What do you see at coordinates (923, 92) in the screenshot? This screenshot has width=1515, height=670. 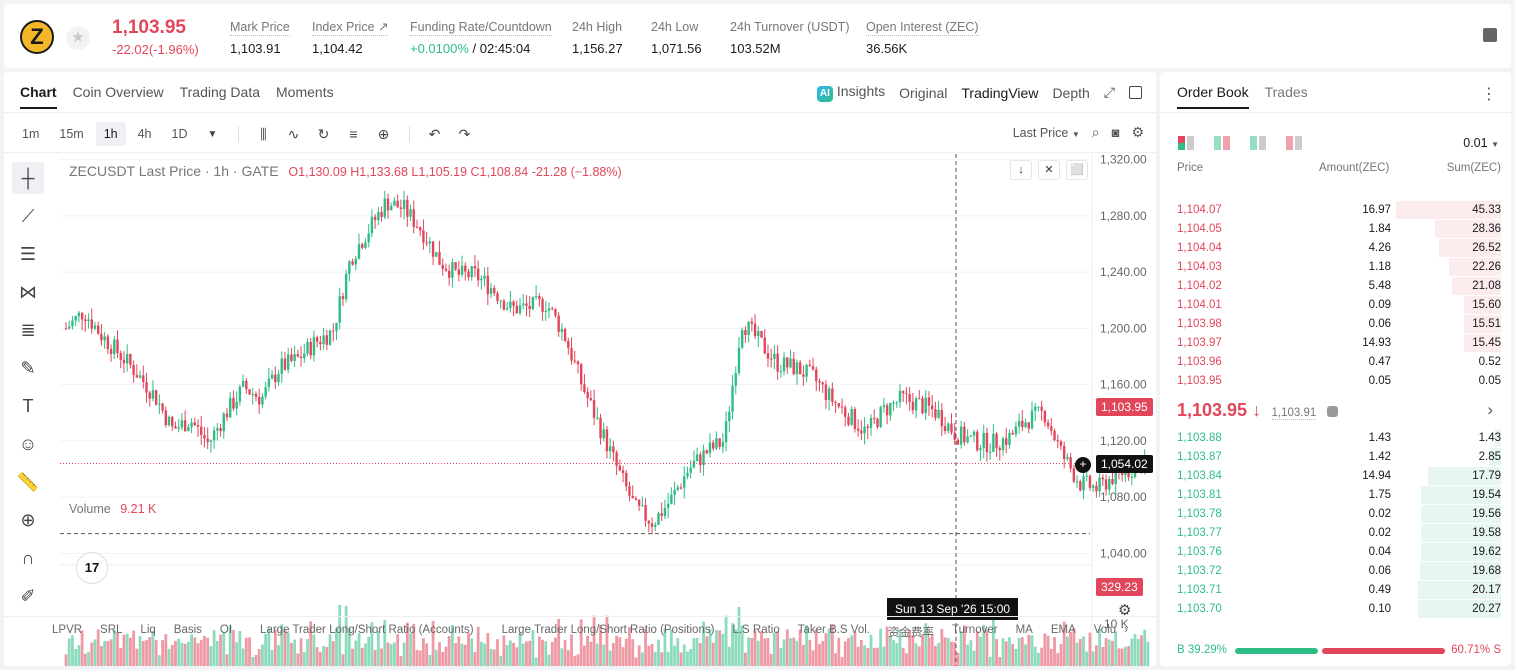 I see `tab-original: Original` at bounding box center [923, 92].